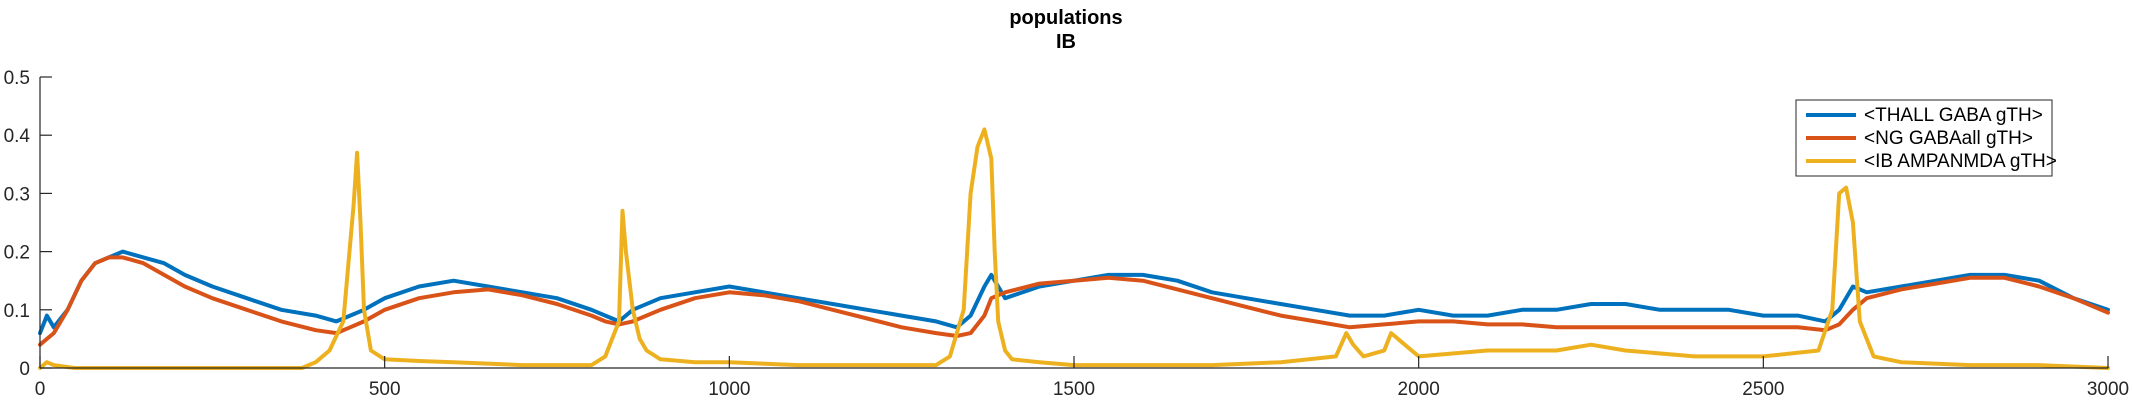  What do you see at coordinates (17, 136) in the screenshot?
I see `y-tick-label: 0.4` at bounding box center [17, 136].